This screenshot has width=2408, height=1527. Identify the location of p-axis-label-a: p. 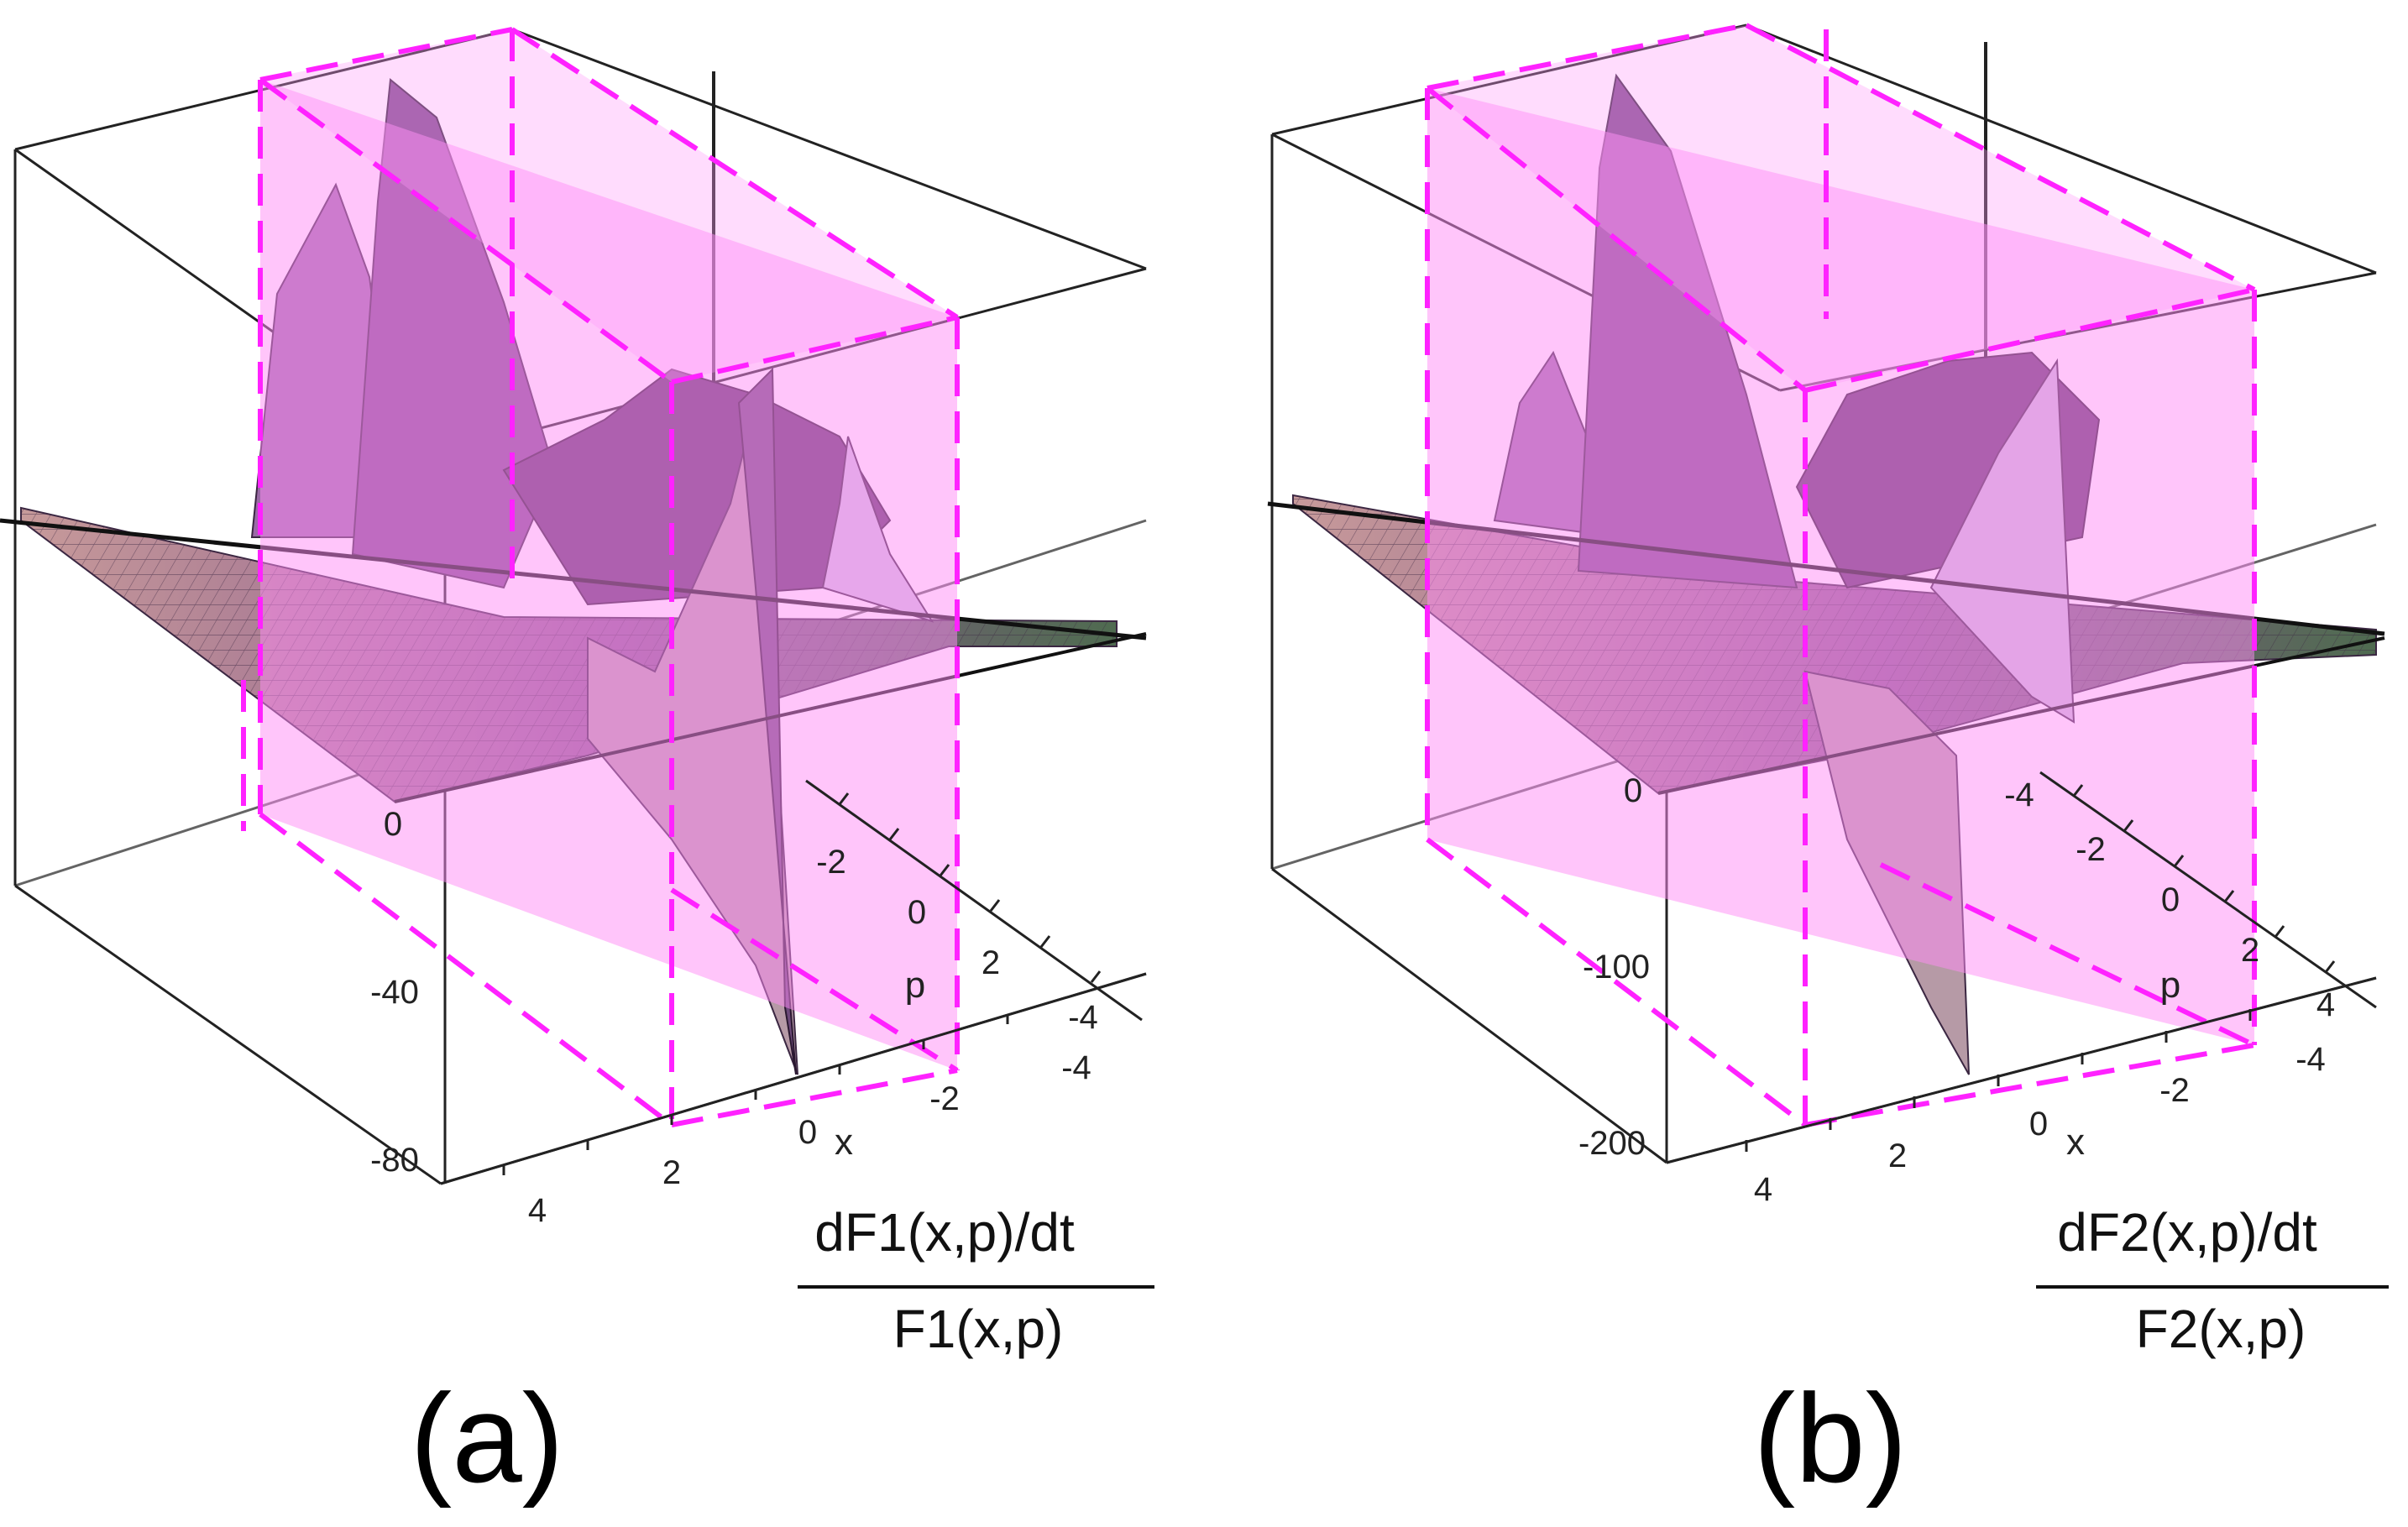
(915, 985).